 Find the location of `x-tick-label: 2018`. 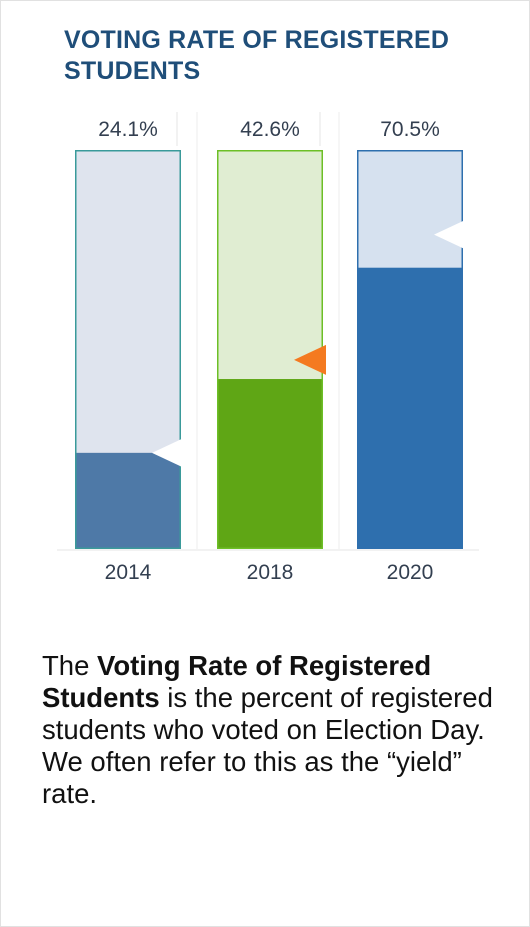

x-tick-label: 2018 is located at coordinates (270, 572).